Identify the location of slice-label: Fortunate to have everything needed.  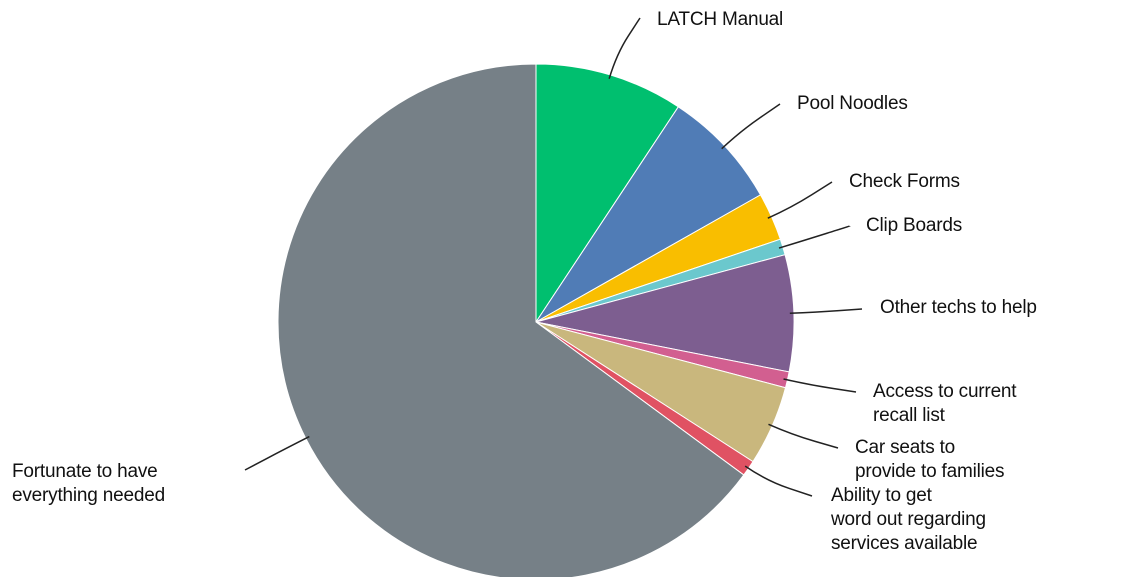
(88, 483).